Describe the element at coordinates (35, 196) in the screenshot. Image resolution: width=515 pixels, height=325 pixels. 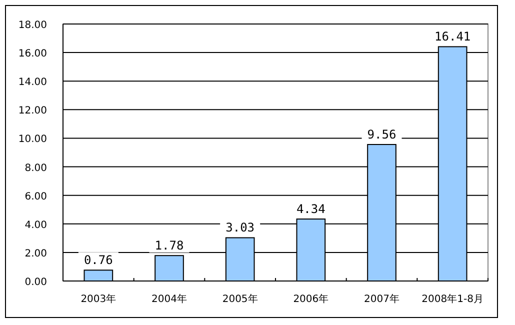
I see `y-tick-label: 6.00` at that location.